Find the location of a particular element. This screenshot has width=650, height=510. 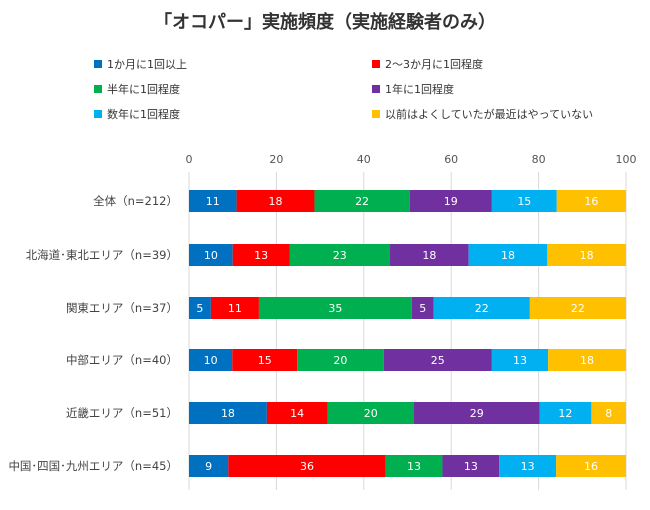

legend-item: 1年に1回程度 is located at coordinates (413, 89).